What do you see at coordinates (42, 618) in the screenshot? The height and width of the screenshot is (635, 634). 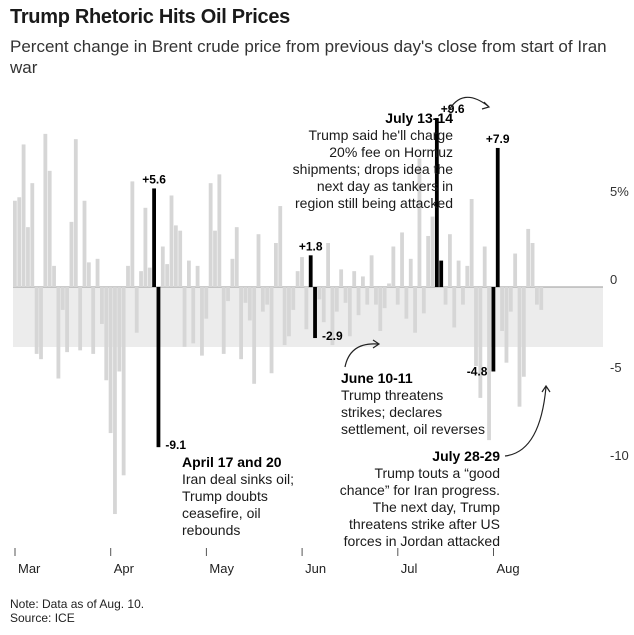 I see `source-note: Source: ICE` at bounding box center [42, 618].